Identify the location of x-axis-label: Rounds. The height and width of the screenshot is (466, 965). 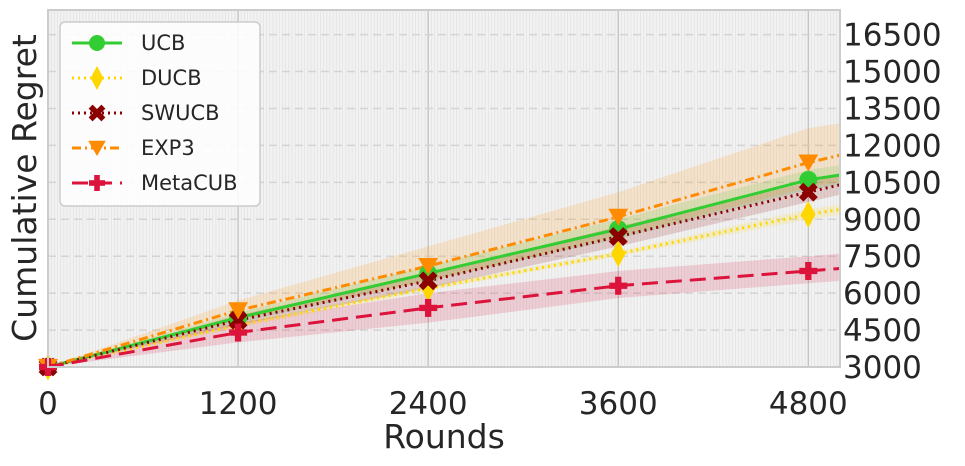
(444, 436).